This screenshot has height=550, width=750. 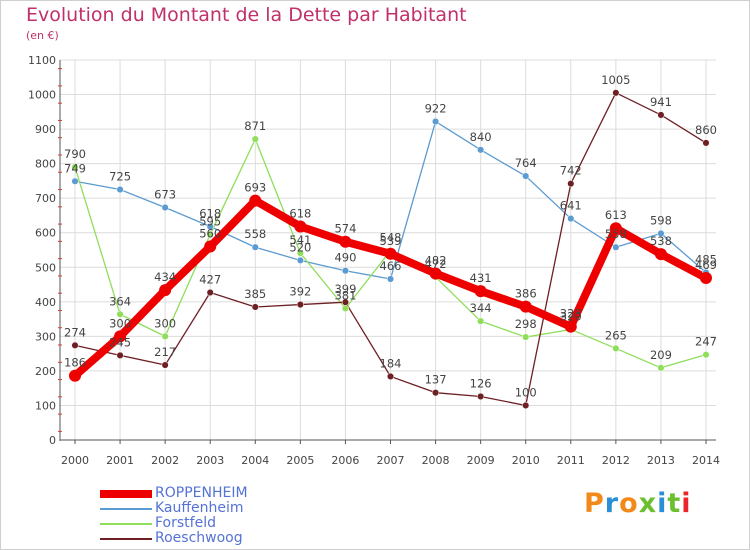 I want to click on legend-label: Kauffenheim, so click(x=199, y=508).